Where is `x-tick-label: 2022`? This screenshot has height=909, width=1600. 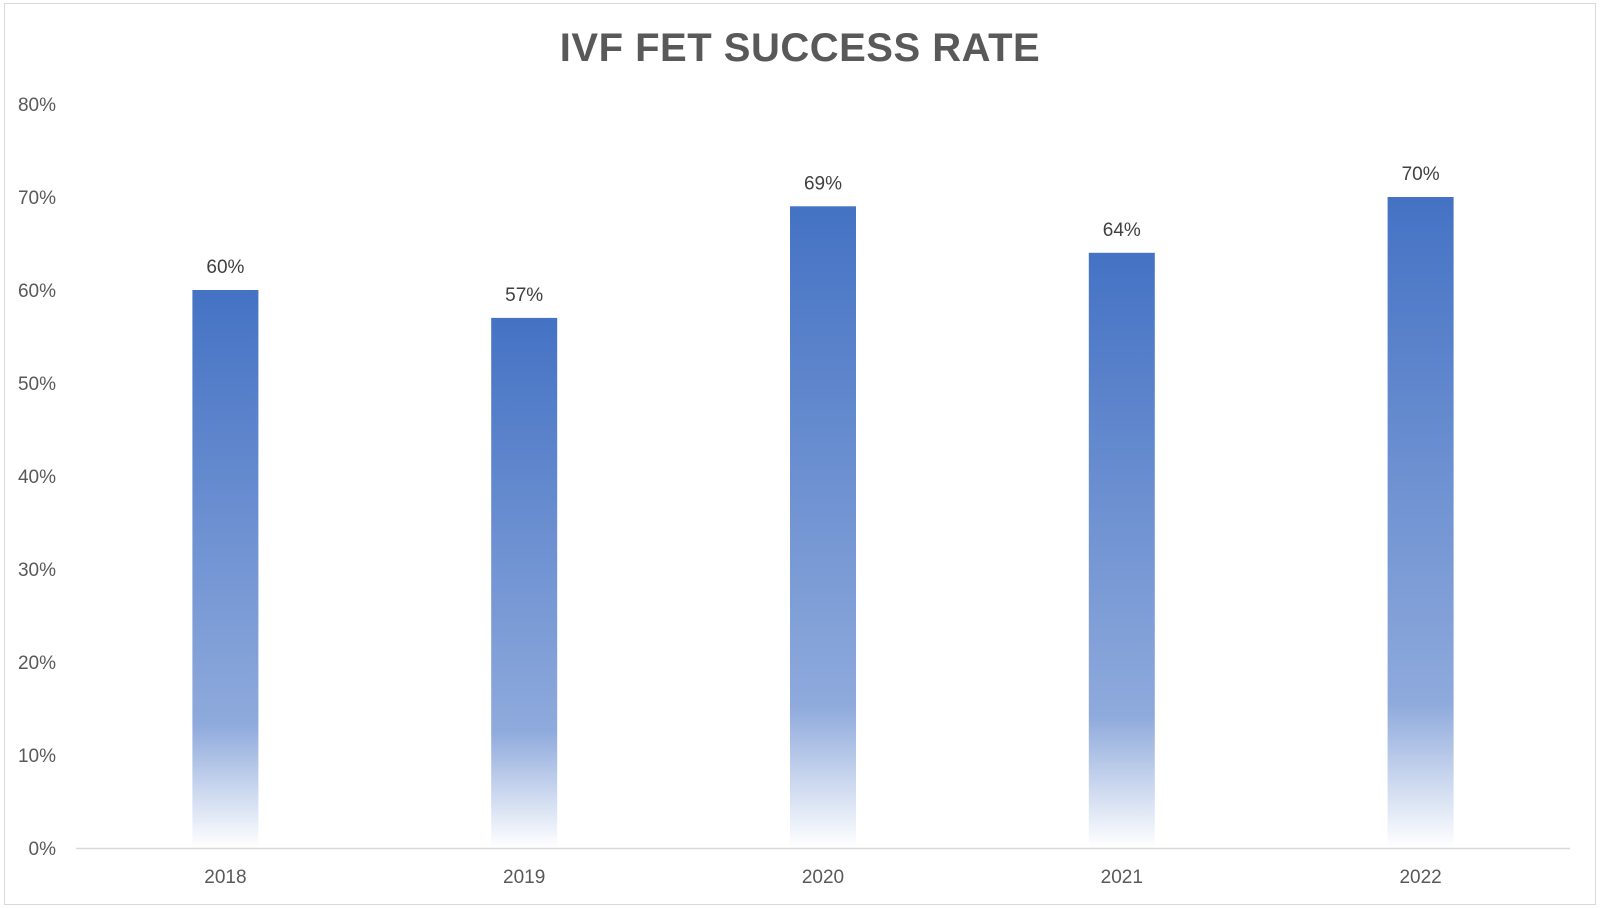
x-tick-label: 2022 is located at coordinates (1420, 877).